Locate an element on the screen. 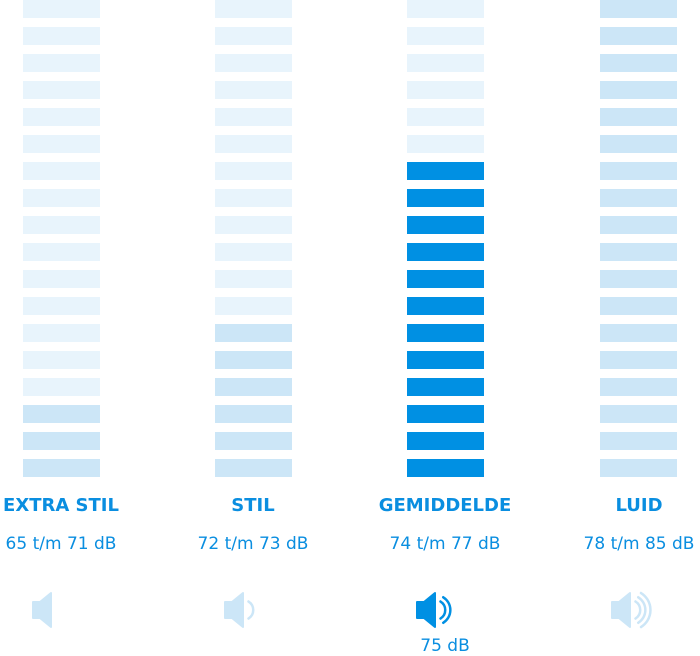 Image resolution: width=700 pixels, height=656 pixels. level-label: LUID is located at coordinates (639, 505).